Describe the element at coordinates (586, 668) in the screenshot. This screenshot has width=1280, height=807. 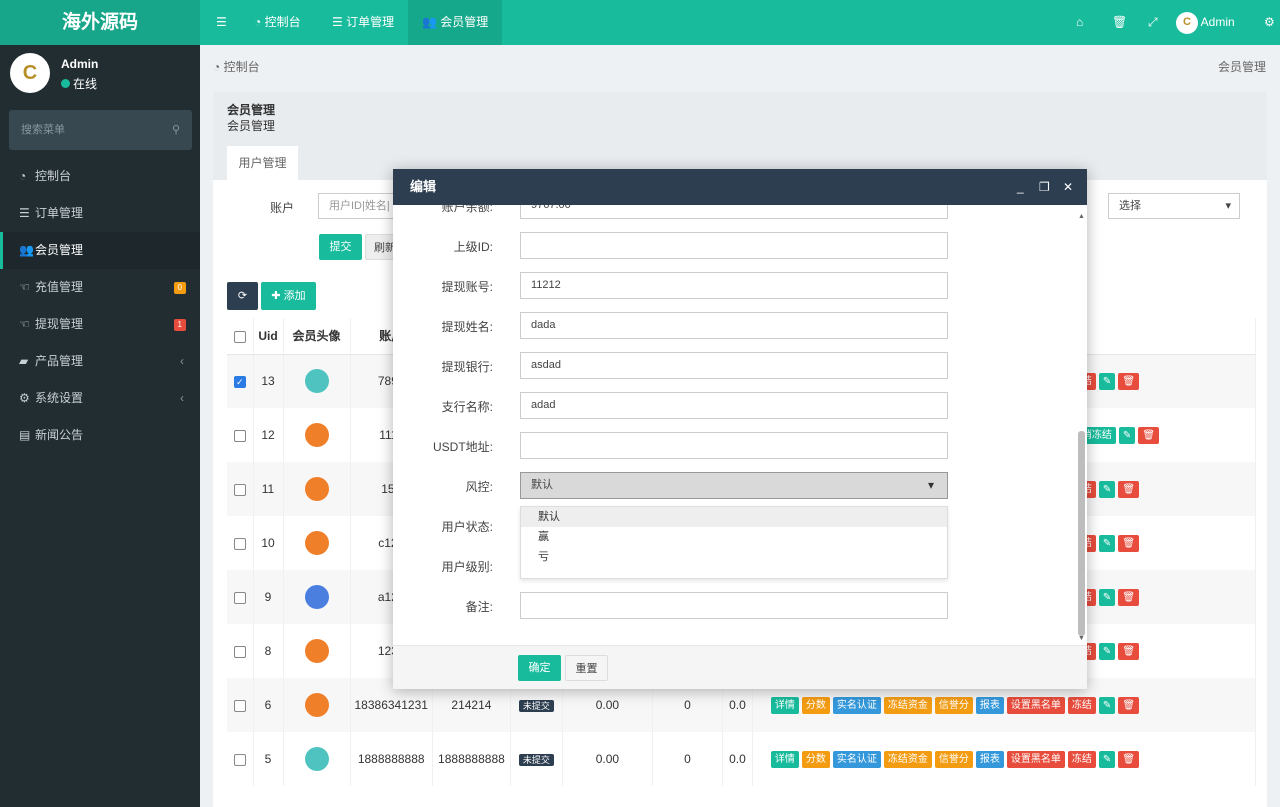
I see `reset-button: 重置` at that location.